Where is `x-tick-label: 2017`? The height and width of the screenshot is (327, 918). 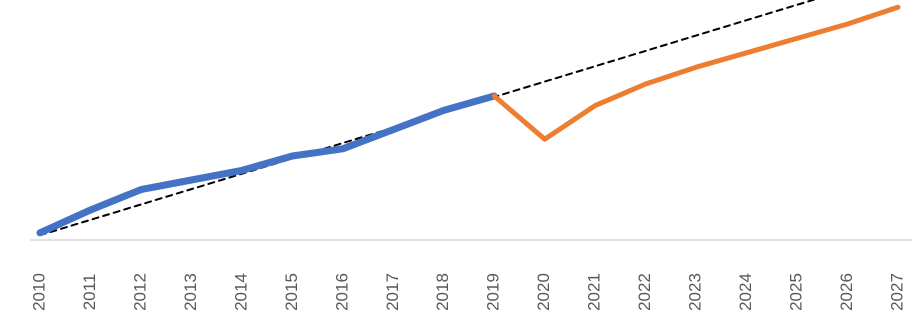 x-tick-label: 2017 is located at coordinates (392, 292).